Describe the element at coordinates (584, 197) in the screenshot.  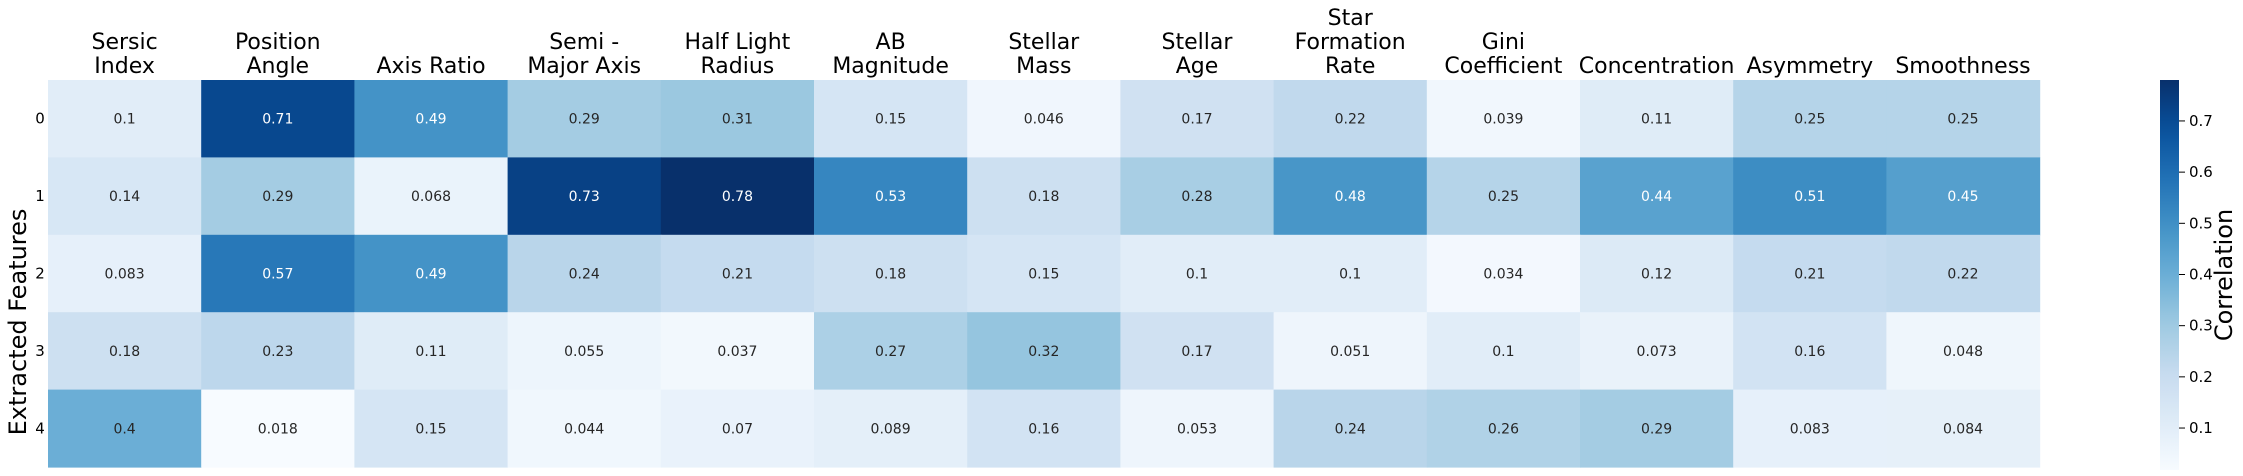
I see `cell-value-label: 0.73` at that location.